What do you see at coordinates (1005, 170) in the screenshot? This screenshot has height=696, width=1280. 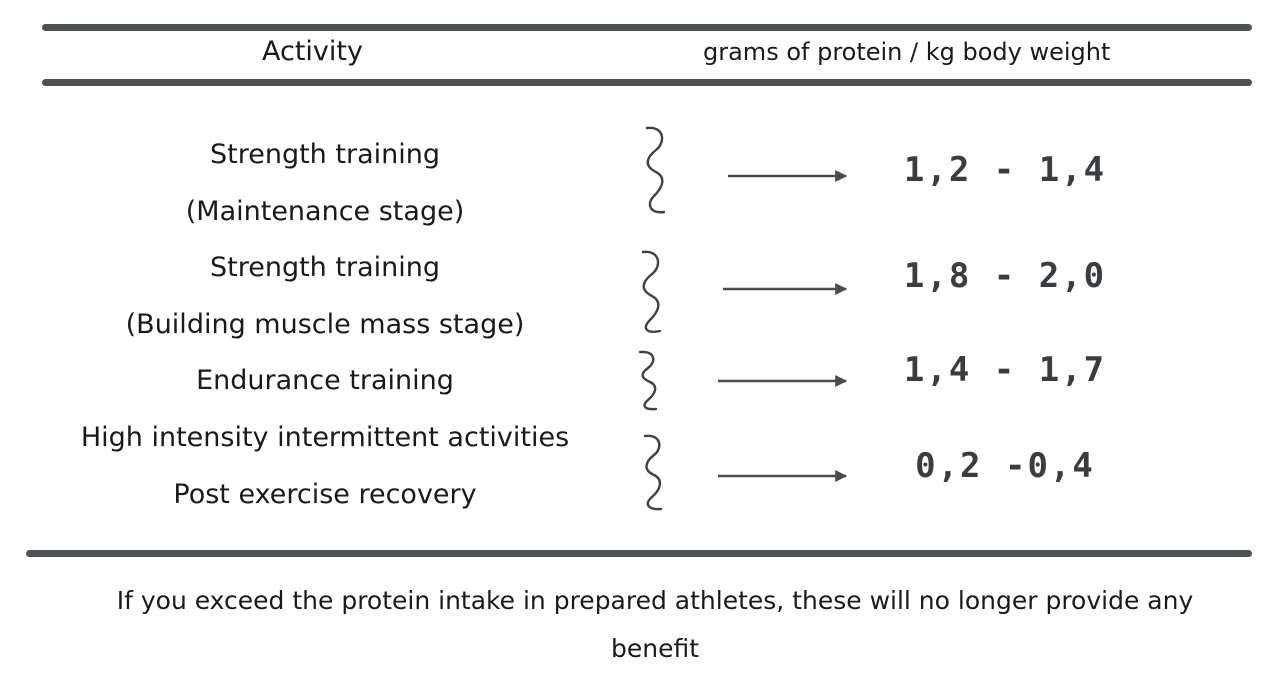 I see `protein-value-row-1: 1,2 - 1,4` at bounding box center [1005, 170].